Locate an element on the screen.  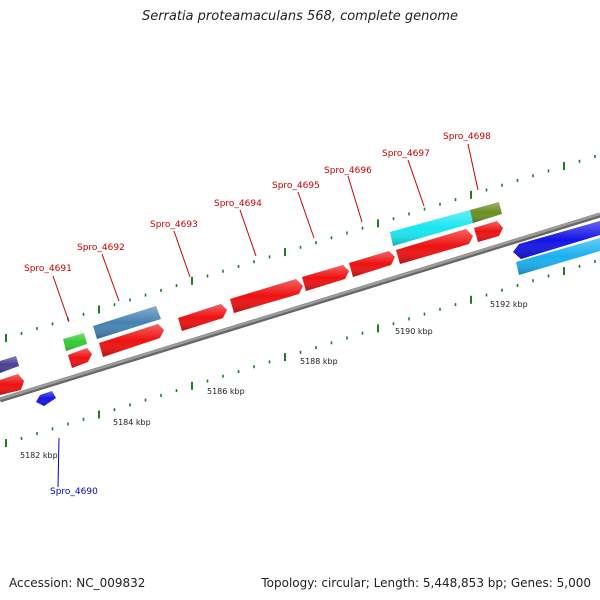
gene-label-spro-4696: Spro_4696 is located at coordinates (348, 171).